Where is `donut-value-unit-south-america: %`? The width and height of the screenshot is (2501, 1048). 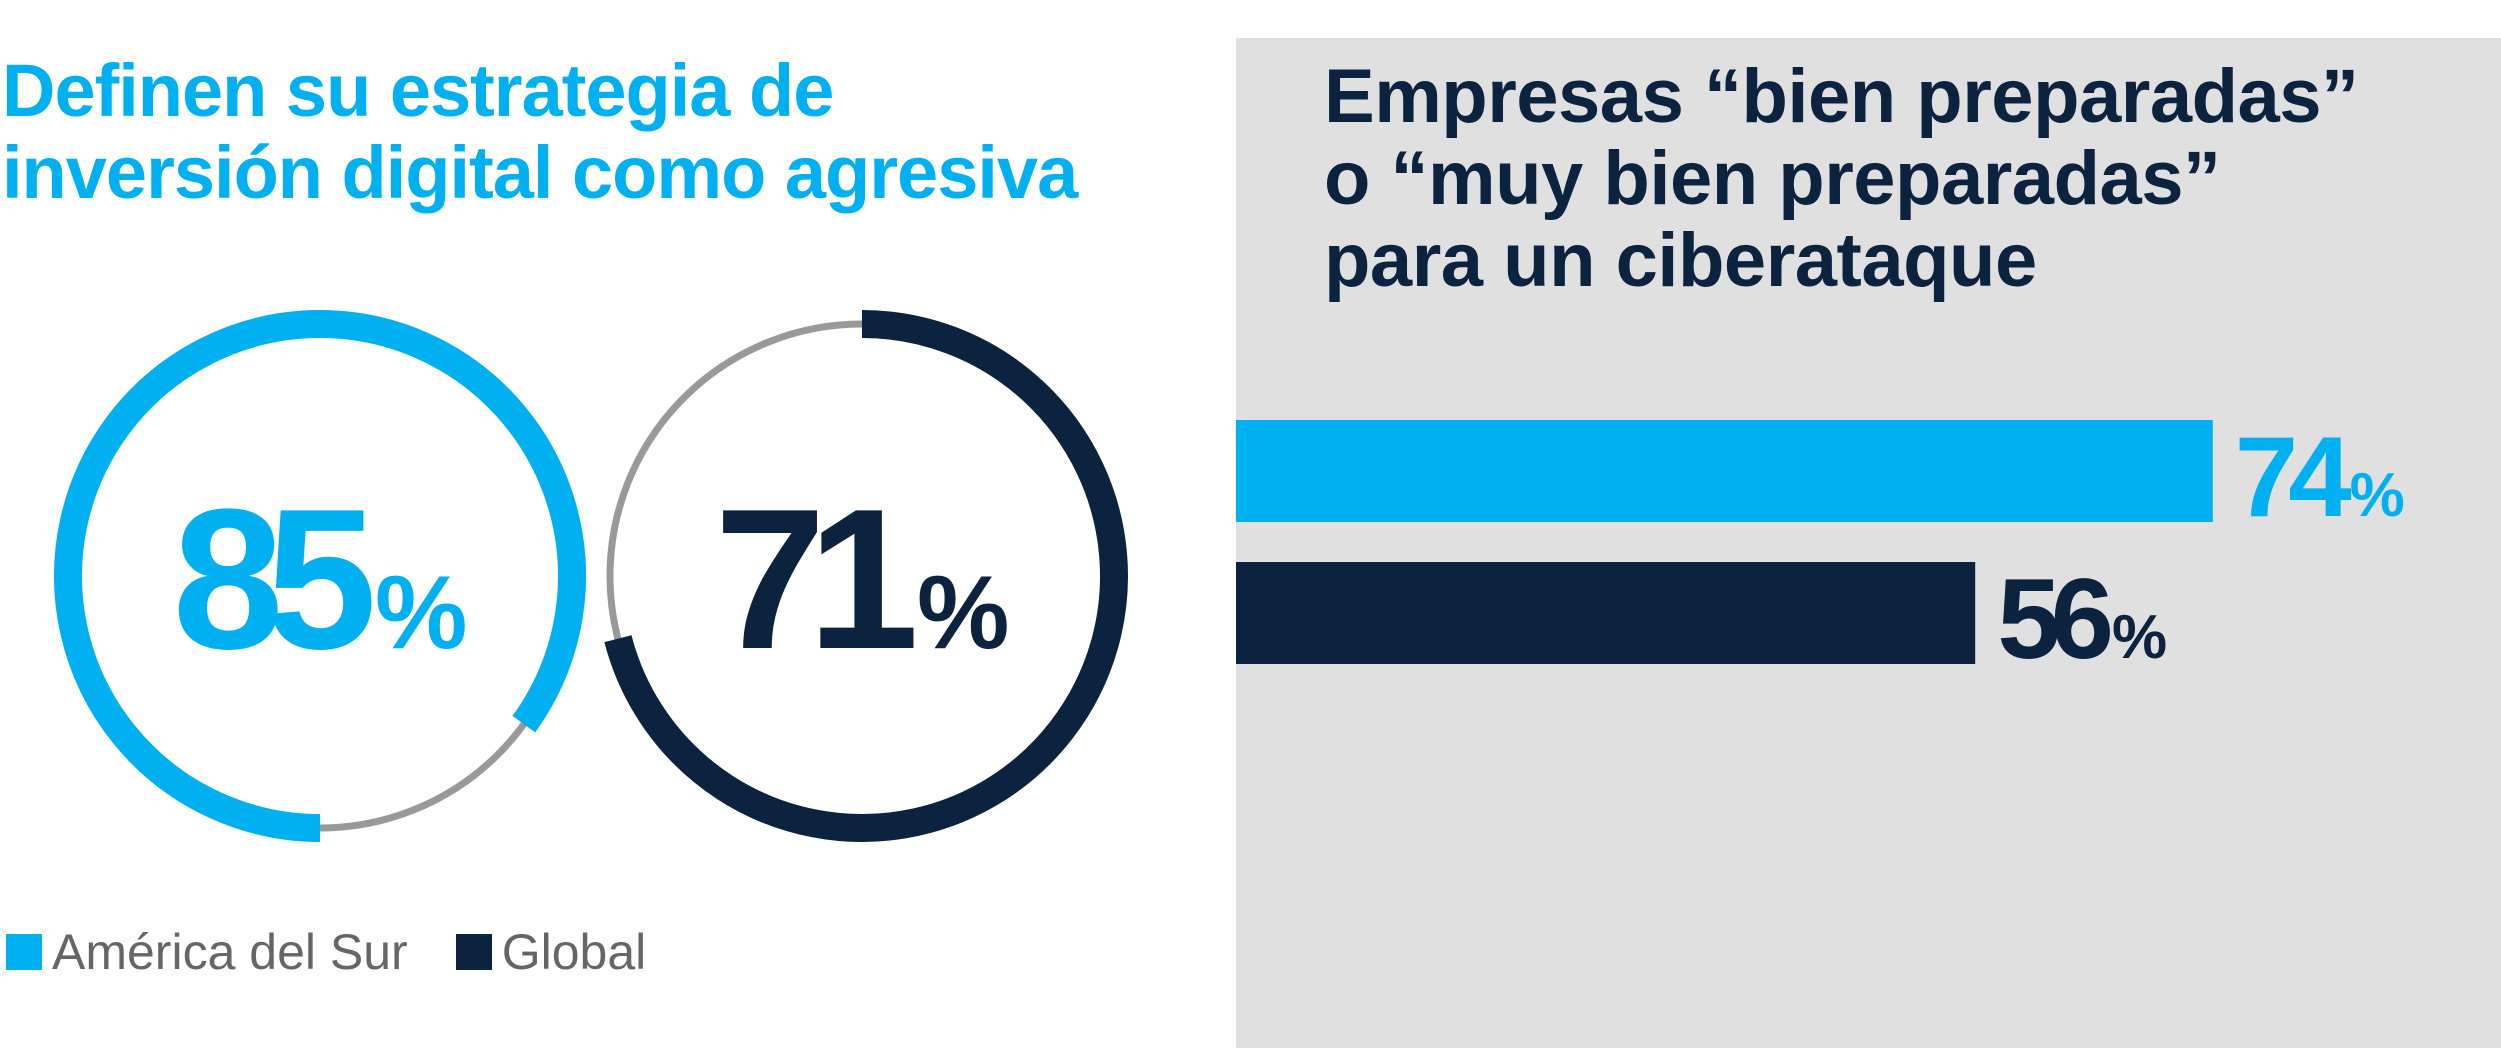 donut-value-unit-south-america: % is located at coordinates (421, 613).